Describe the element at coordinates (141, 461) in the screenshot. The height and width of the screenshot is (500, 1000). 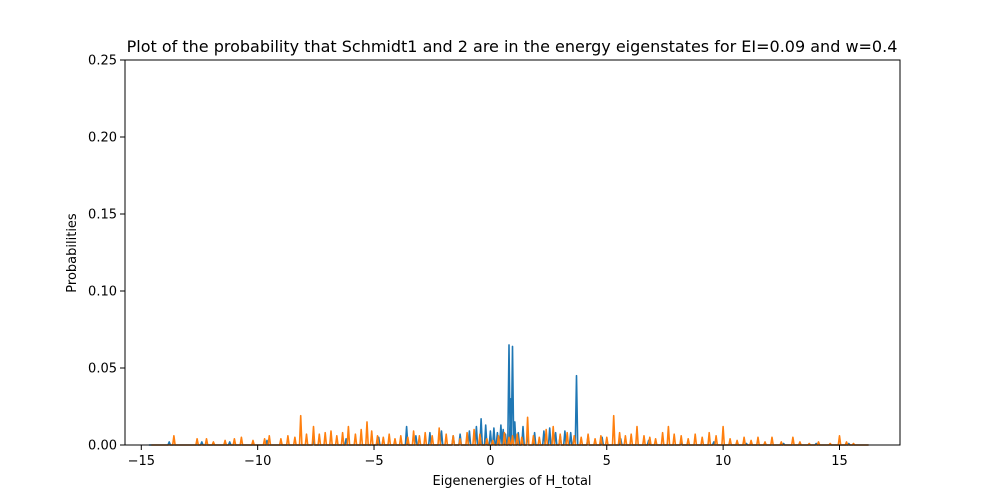
I see `x-tick-label: −15` at that location.